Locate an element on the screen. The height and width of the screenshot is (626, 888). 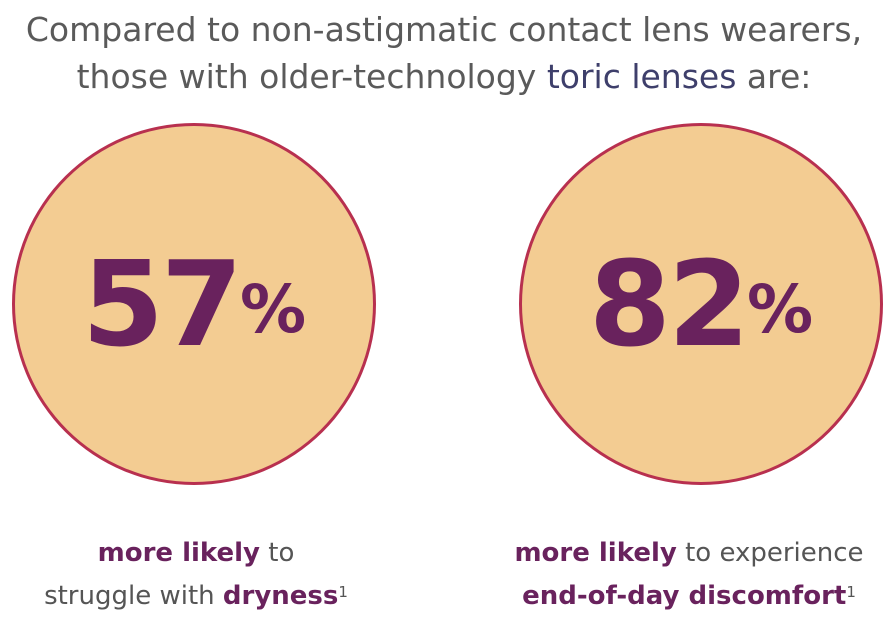
caption-line-2: struggle with dryness1 is located at coordinates (196, 596).